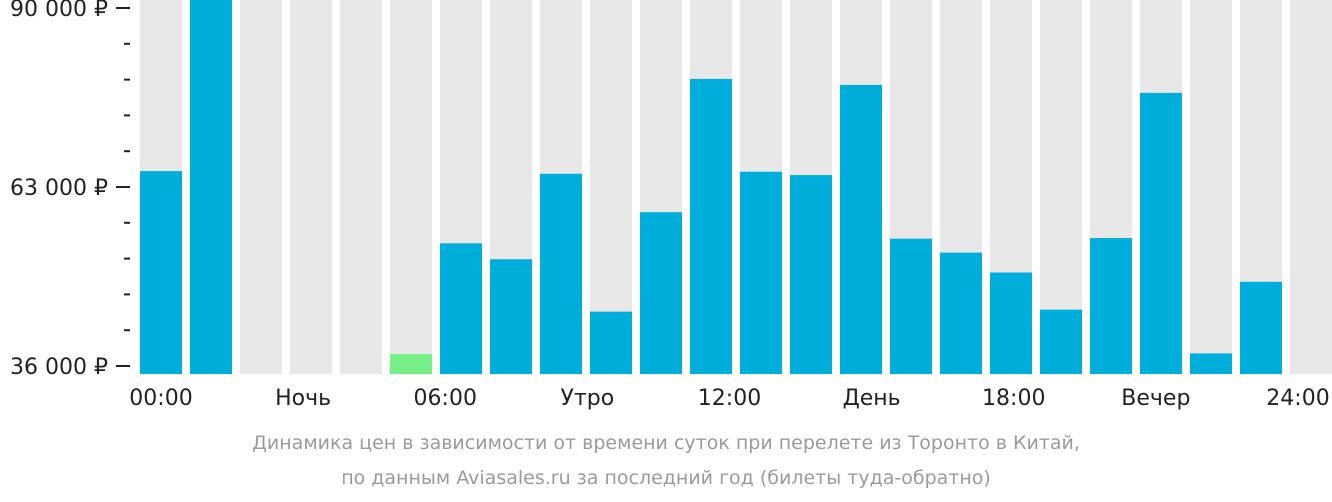 This screenshot has width=1332, height=502. I want to click on y-tick-label: 90 000 ₽, so click(59, 11).